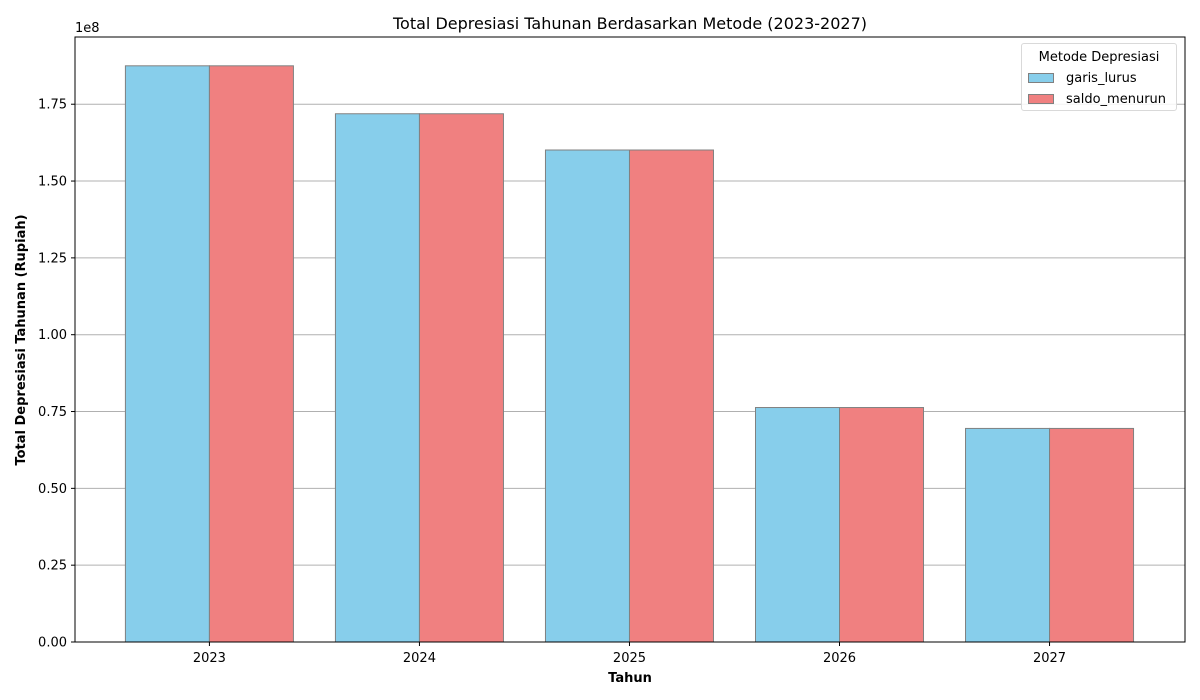 The width and height of the screenshot is (1200, 700). What do you see at coordinates (1101, 78) in the screenshot?
I see `legend-label-garis-lurus: garis_lurus` at bounding box center [1101, 78].